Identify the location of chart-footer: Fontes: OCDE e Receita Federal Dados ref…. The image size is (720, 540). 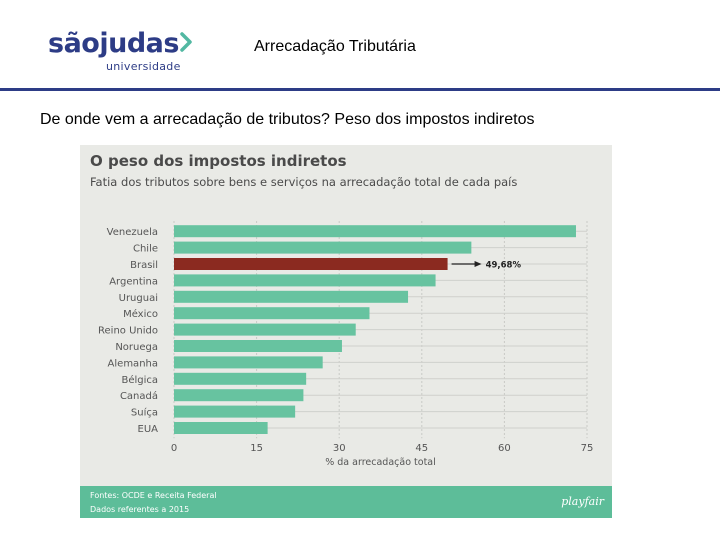
(346, 502).